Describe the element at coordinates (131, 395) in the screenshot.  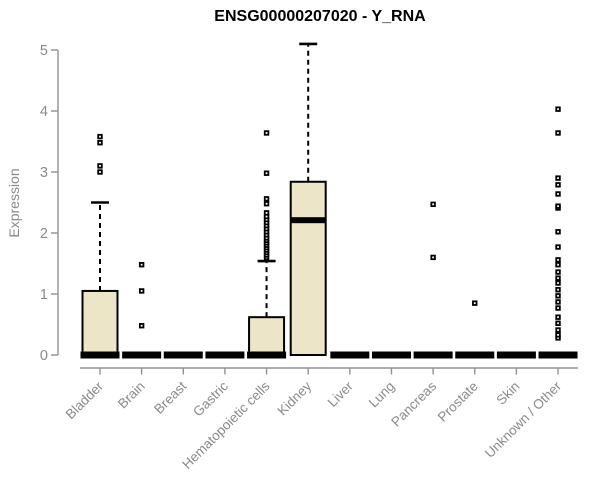
I see `x-tick-label: Brain` at that location.